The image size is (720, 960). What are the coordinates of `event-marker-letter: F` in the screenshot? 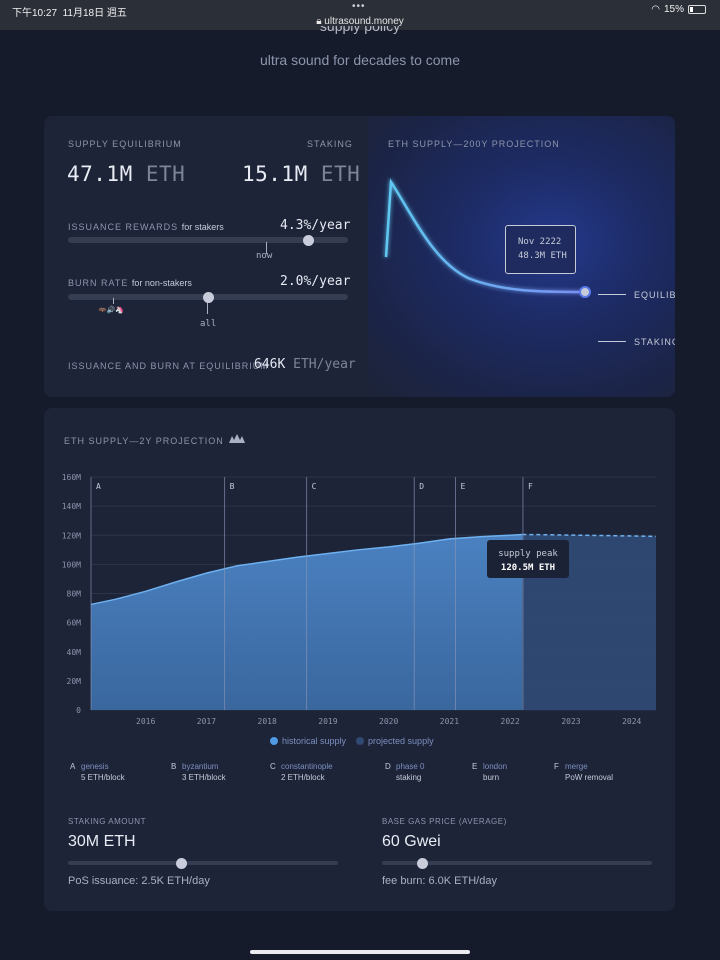 It's located at (530, 486).